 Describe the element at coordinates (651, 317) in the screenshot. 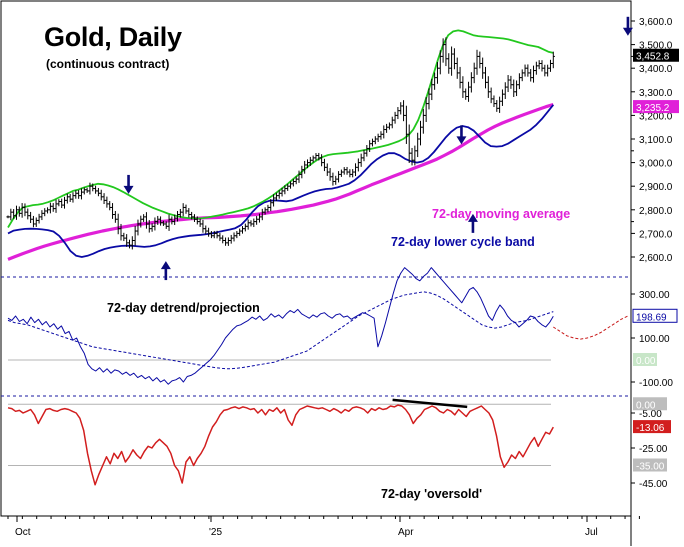

I see `detrend-badge: 198.69` at that location.